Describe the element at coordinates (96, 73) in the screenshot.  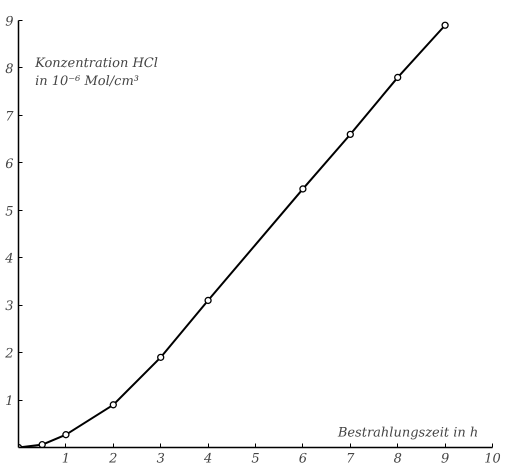
I see `y-axis-title: Konzentration HCl in 10⁻⁶ Mol/cm³` at that location.